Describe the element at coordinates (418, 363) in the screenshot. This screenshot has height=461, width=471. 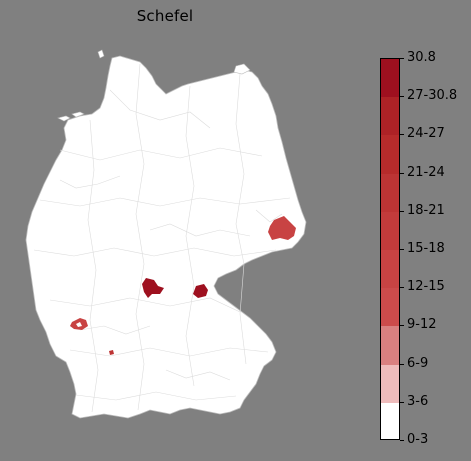
I see `colorbar-tick-label: 6-9` at that location.